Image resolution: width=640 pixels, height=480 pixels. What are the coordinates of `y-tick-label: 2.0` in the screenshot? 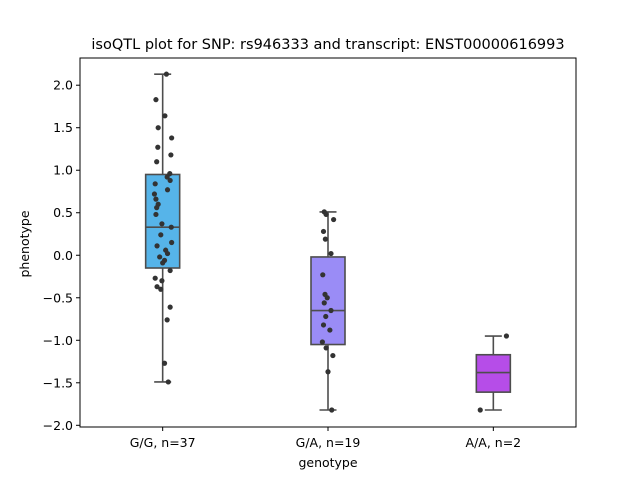 It's located at (63, 85).